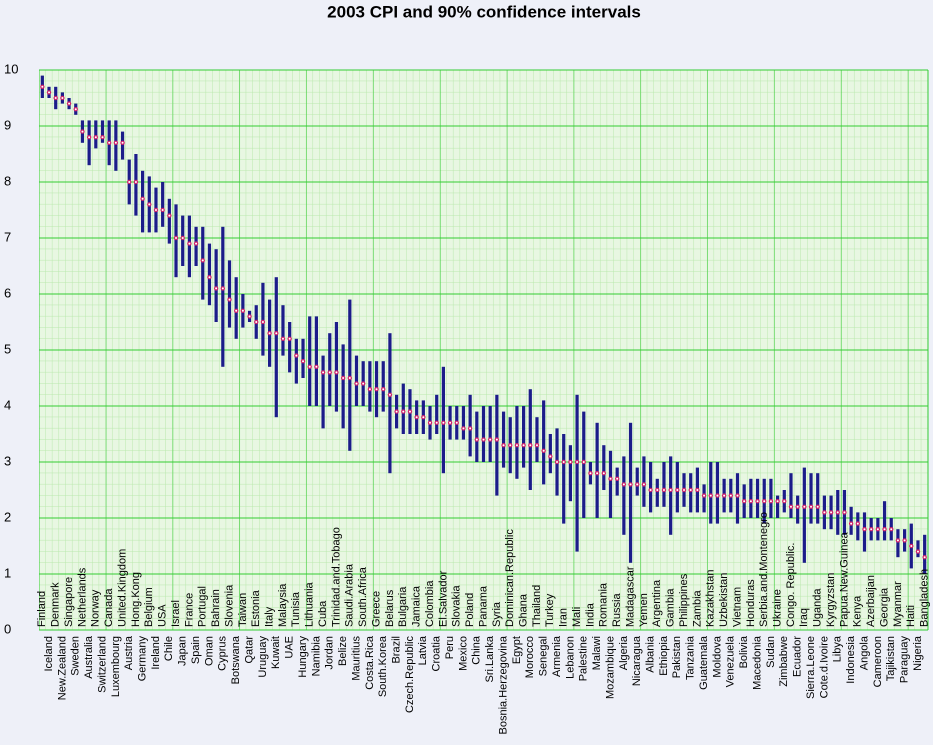 Image resolution: width=933 pixels, height=745 pixels. Describe the element at coordinates (7, 628) in the screenshot. I see `y-tick-label: 0` at that location.